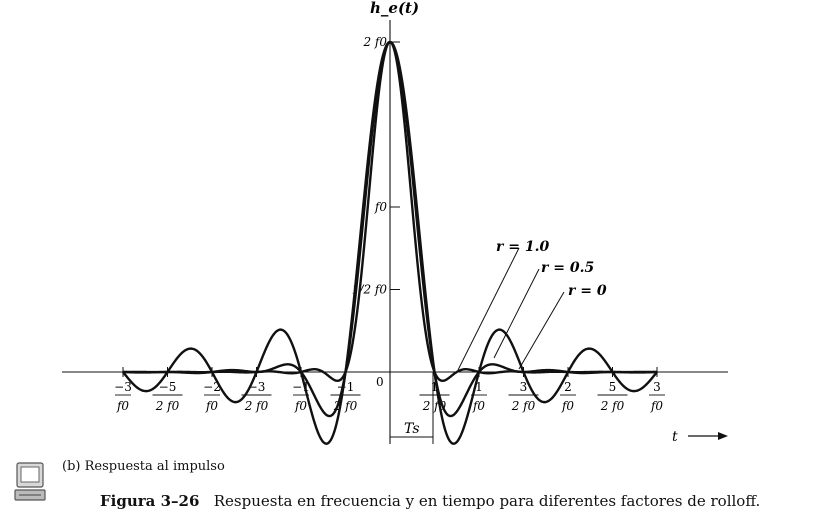  What do you see at coordinates (613, 387) in the screenshot?
I see `x-tick-label-num-10: 5` at bounding box center [613, 387].